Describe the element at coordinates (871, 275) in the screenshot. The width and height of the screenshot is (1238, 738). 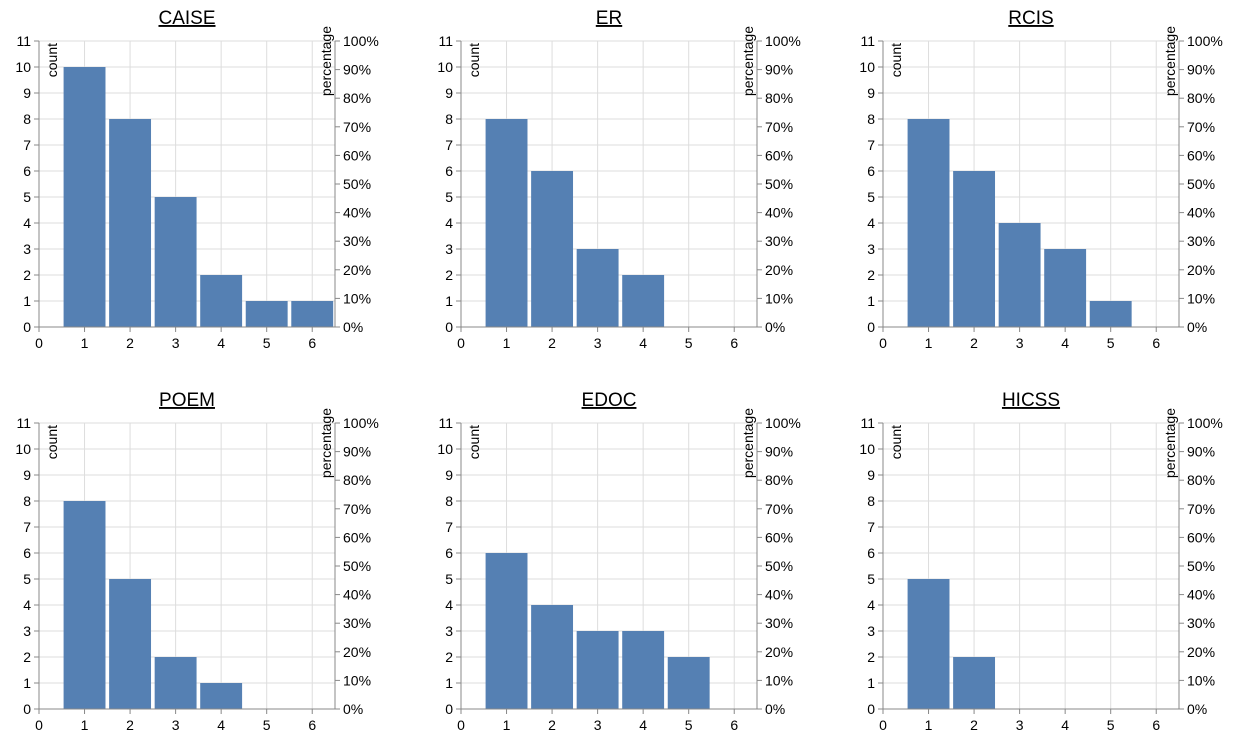
I see `y-tick-label: 2` at that location.